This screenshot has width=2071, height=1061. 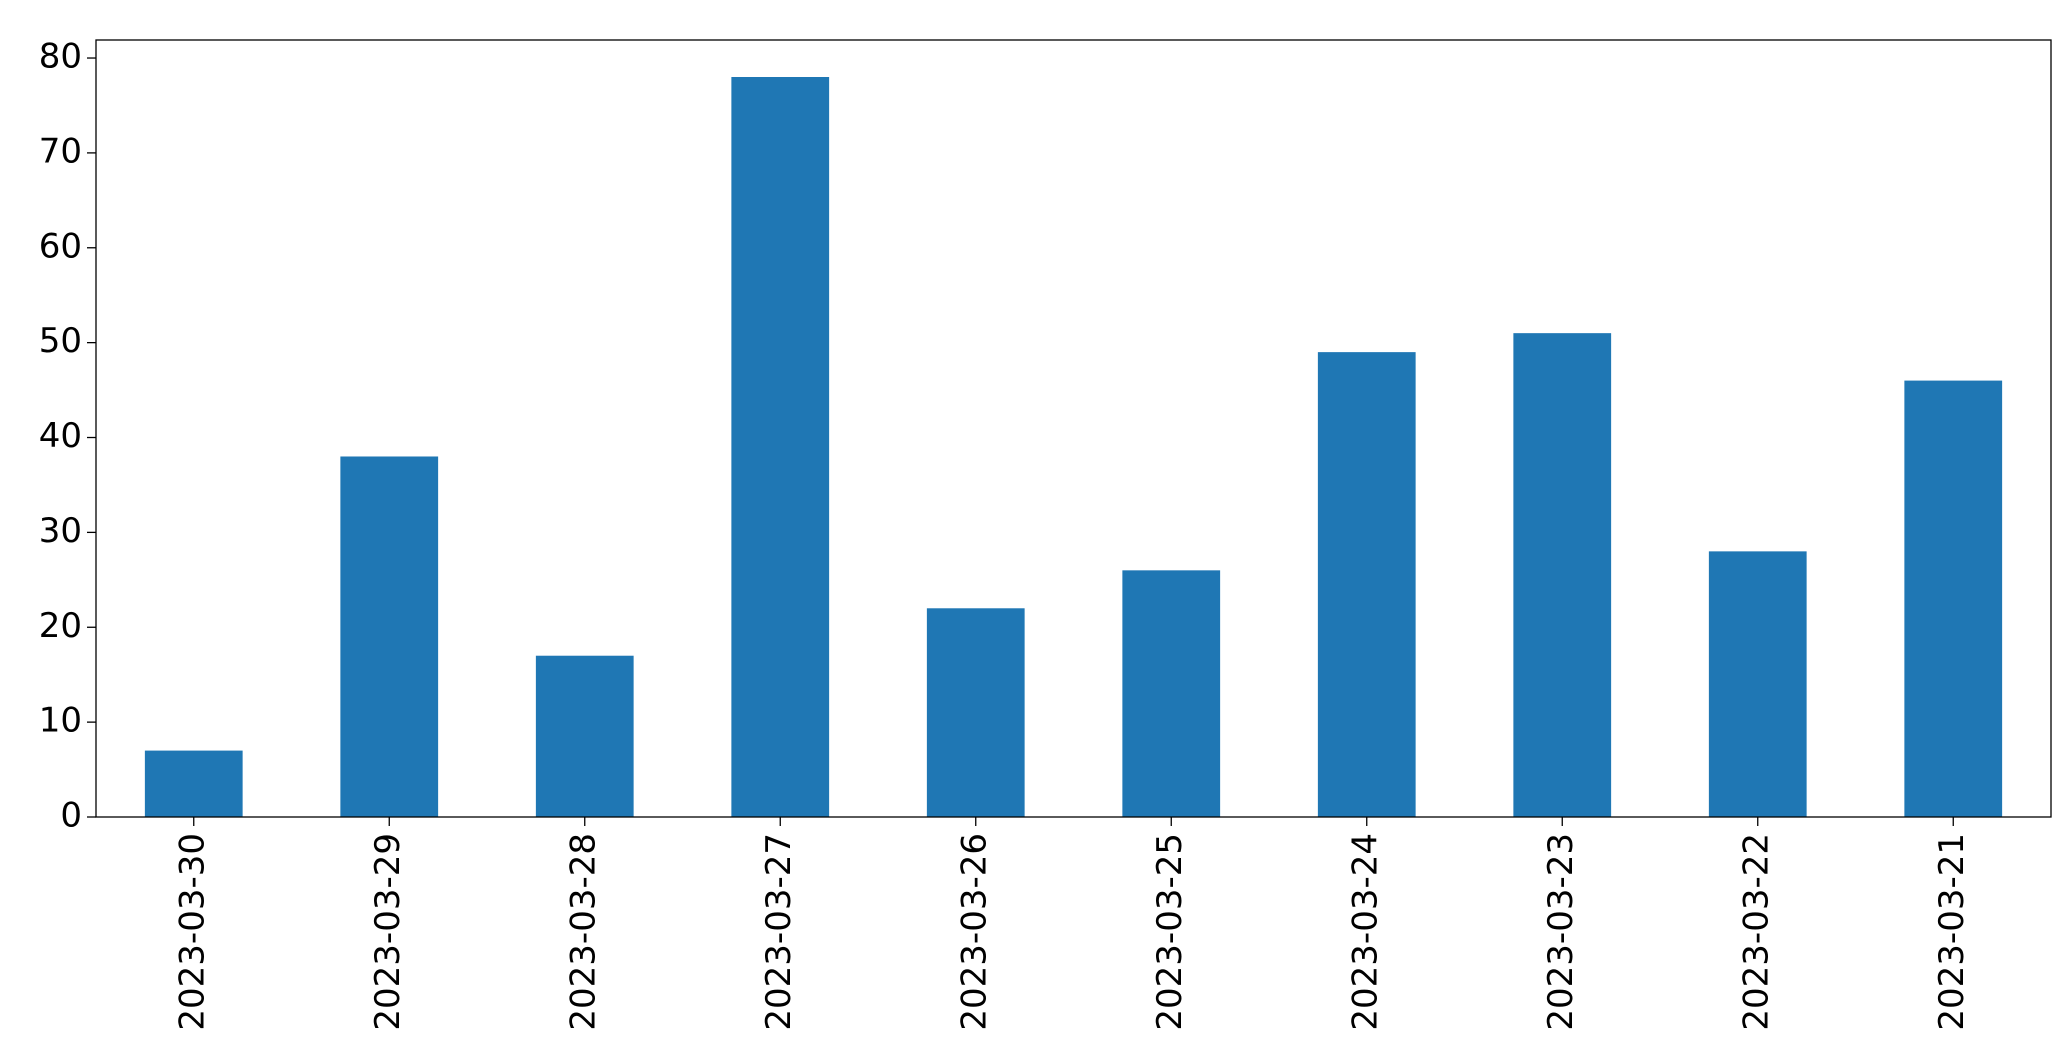 What do you see at coordinates (779, 932) in the screenshot?
I see `x-tick-label: 2023-03-27` at bounding box center [779, 932].